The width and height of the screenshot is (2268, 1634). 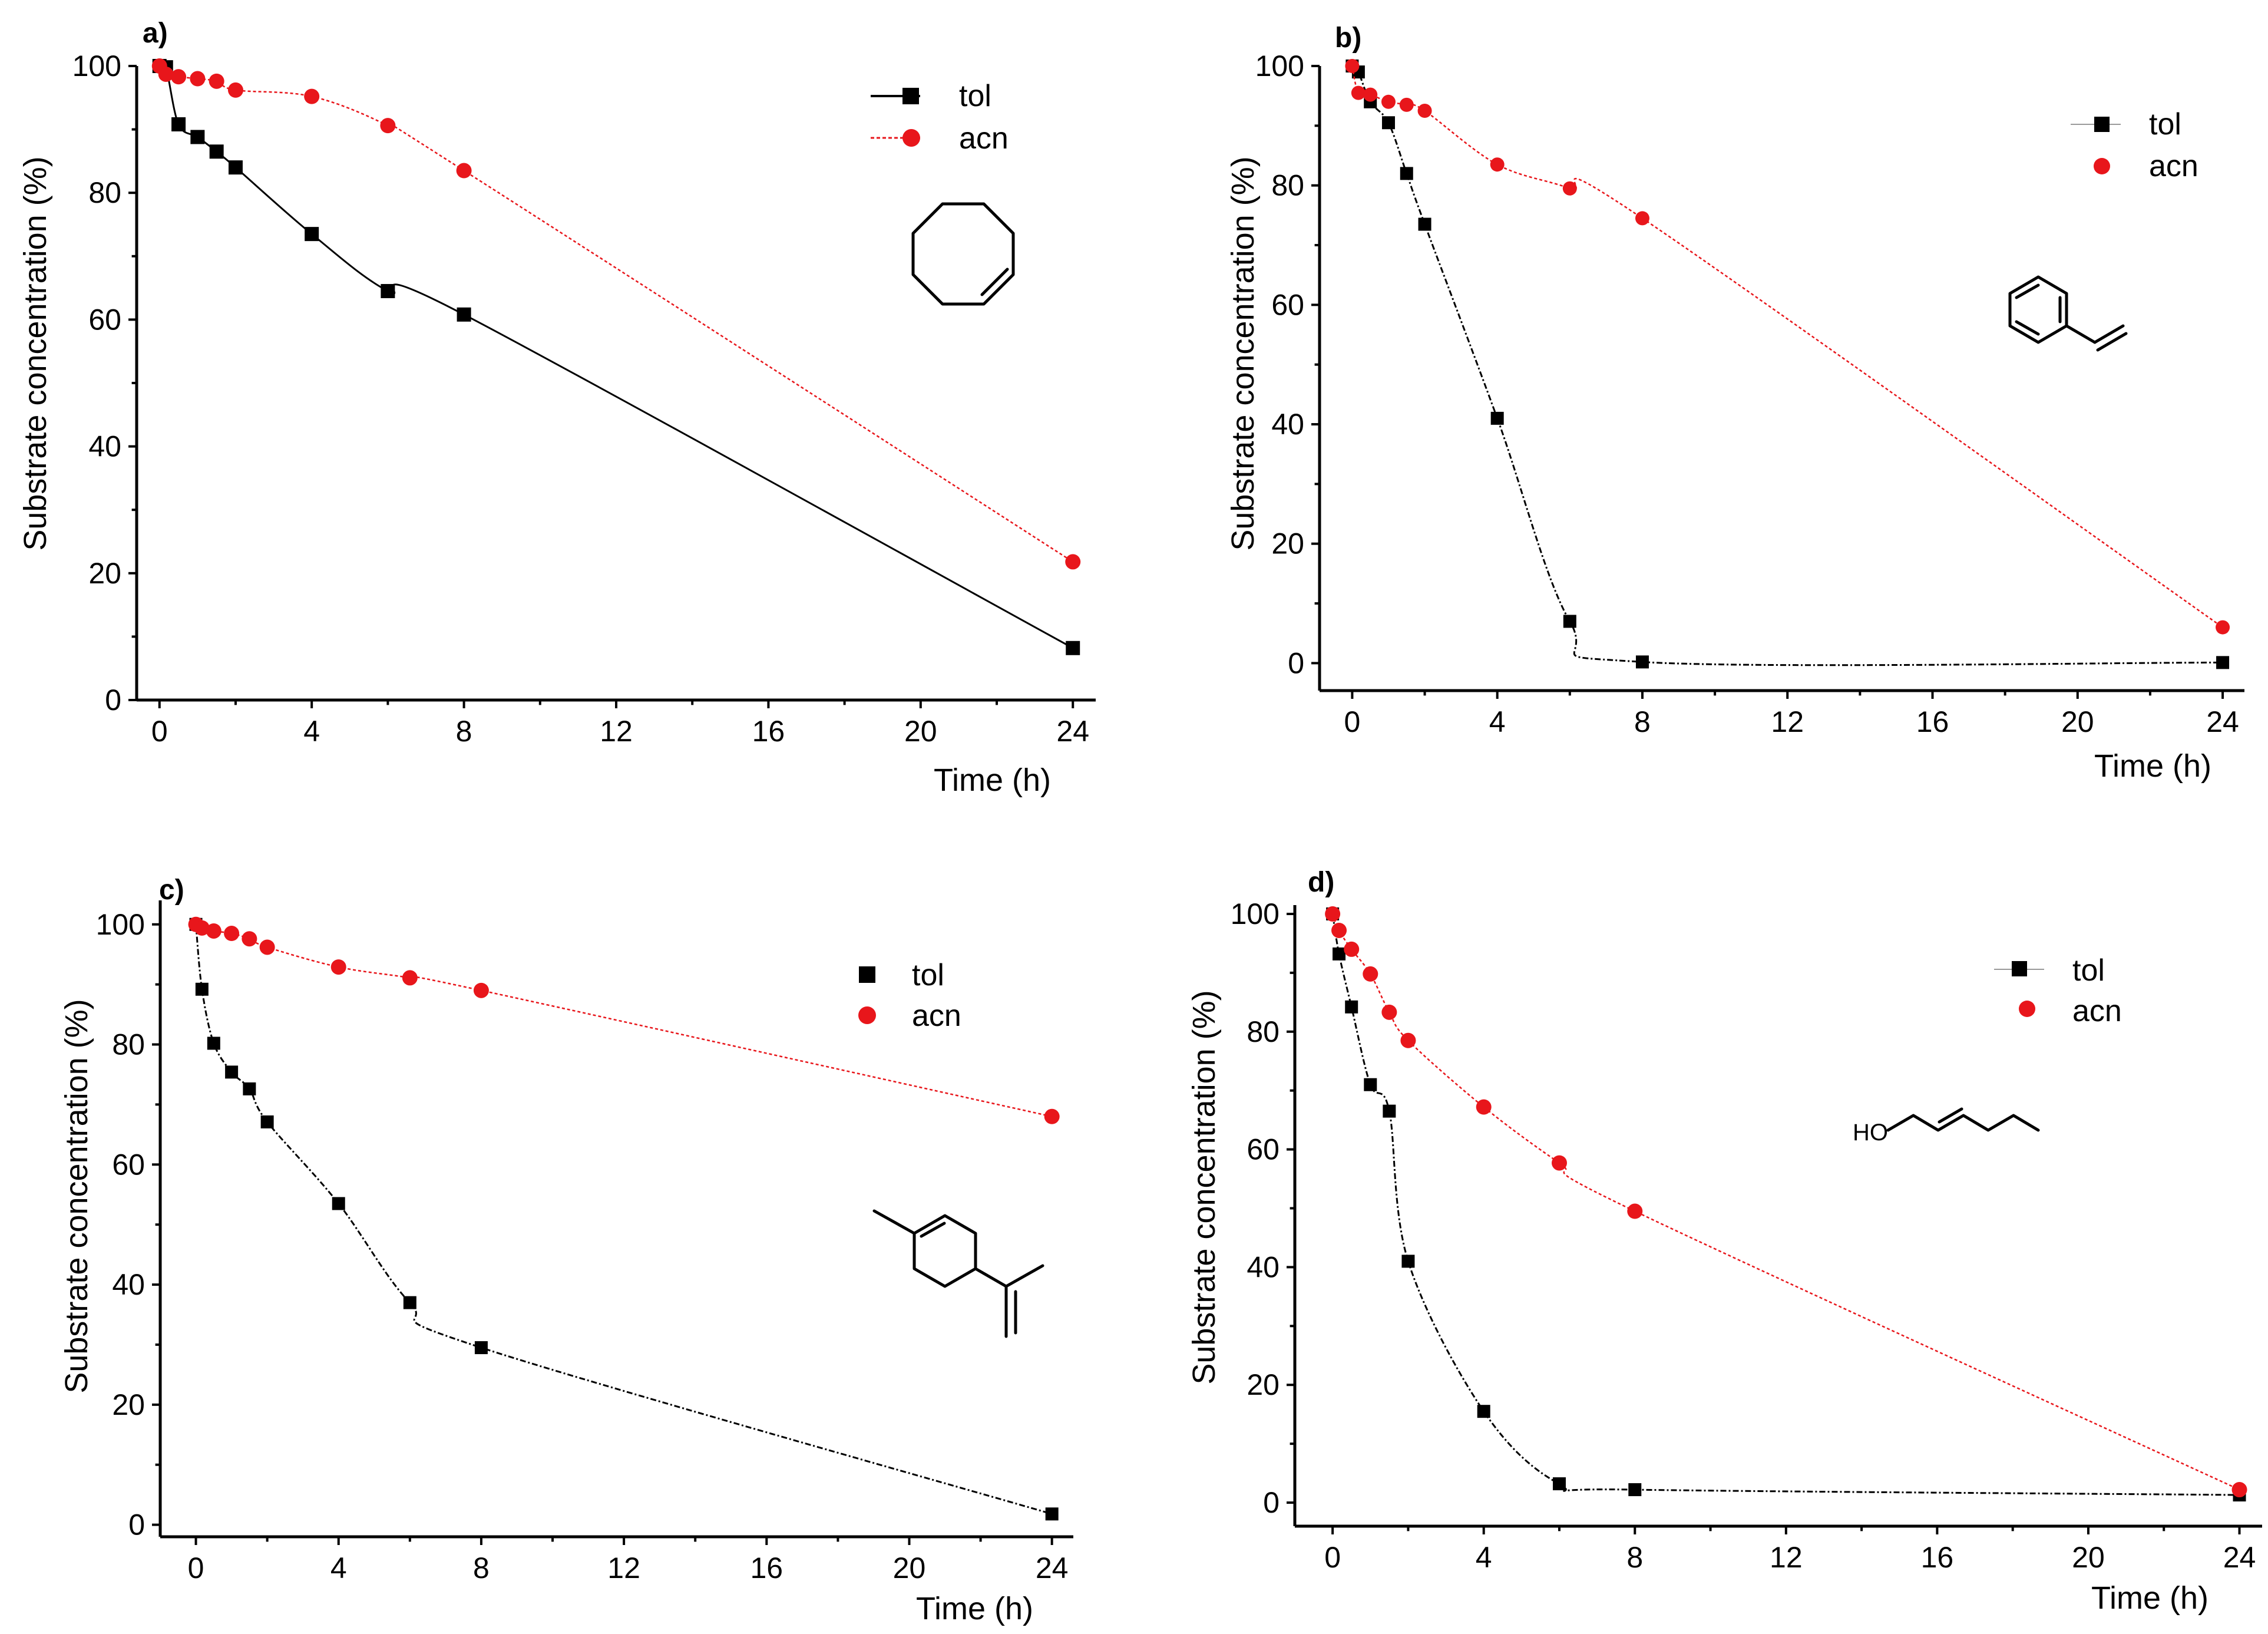 I want to click on y-tick-label-a: 40, so click(x=104, y=446).